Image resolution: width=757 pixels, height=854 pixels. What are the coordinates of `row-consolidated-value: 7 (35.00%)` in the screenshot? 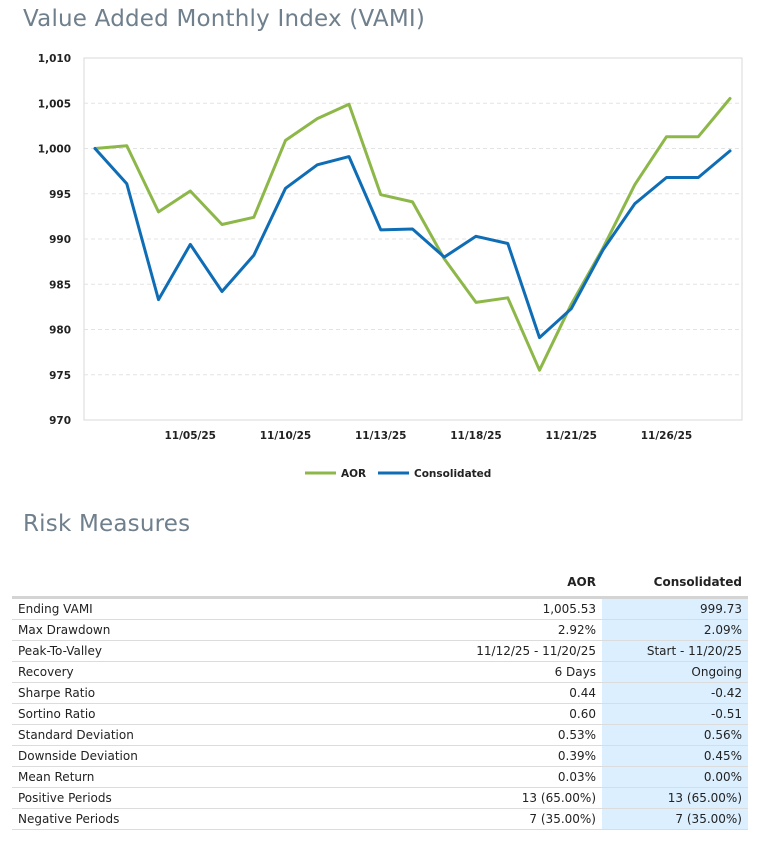 It's located at (675, 819).